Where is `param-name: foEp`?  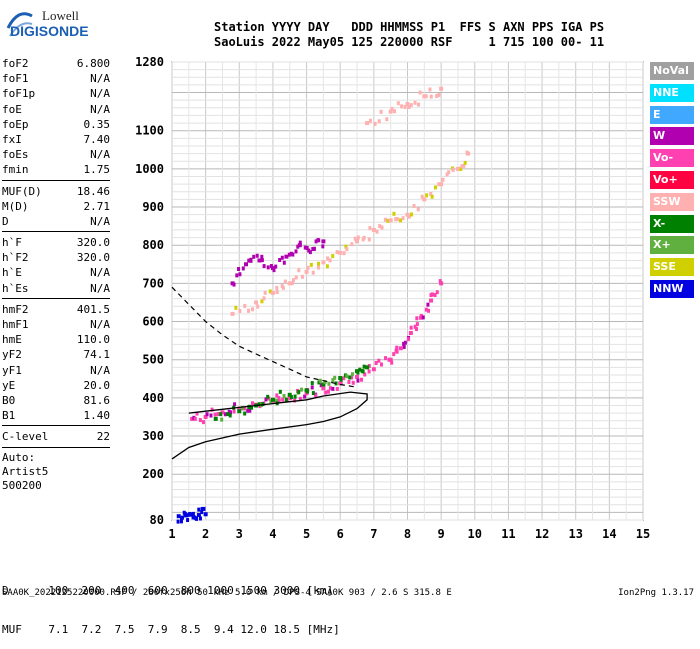
param-name: foEp is located at coordinates (15, 124).